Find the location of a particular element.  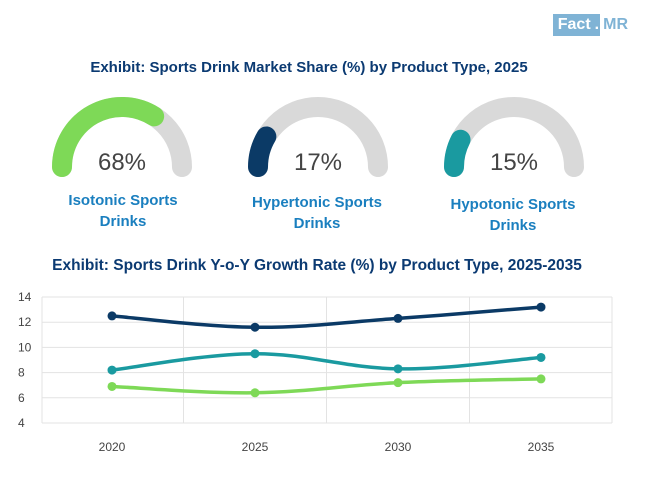

gauge-label-isotonic: Isotonic Sports Drinks is located at coordinates (123, 211).